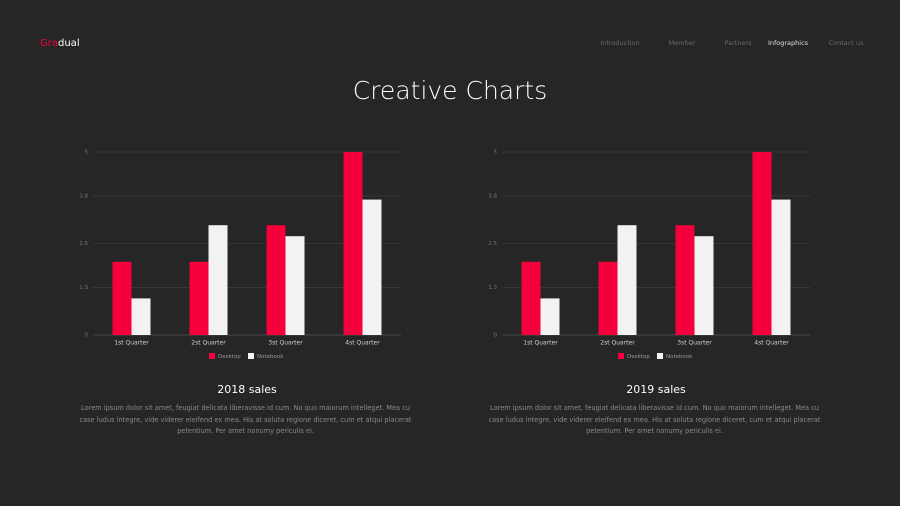 This screenshot has height=506, width=900. I want to click on nav-item: Infographics, so click(788, 43).